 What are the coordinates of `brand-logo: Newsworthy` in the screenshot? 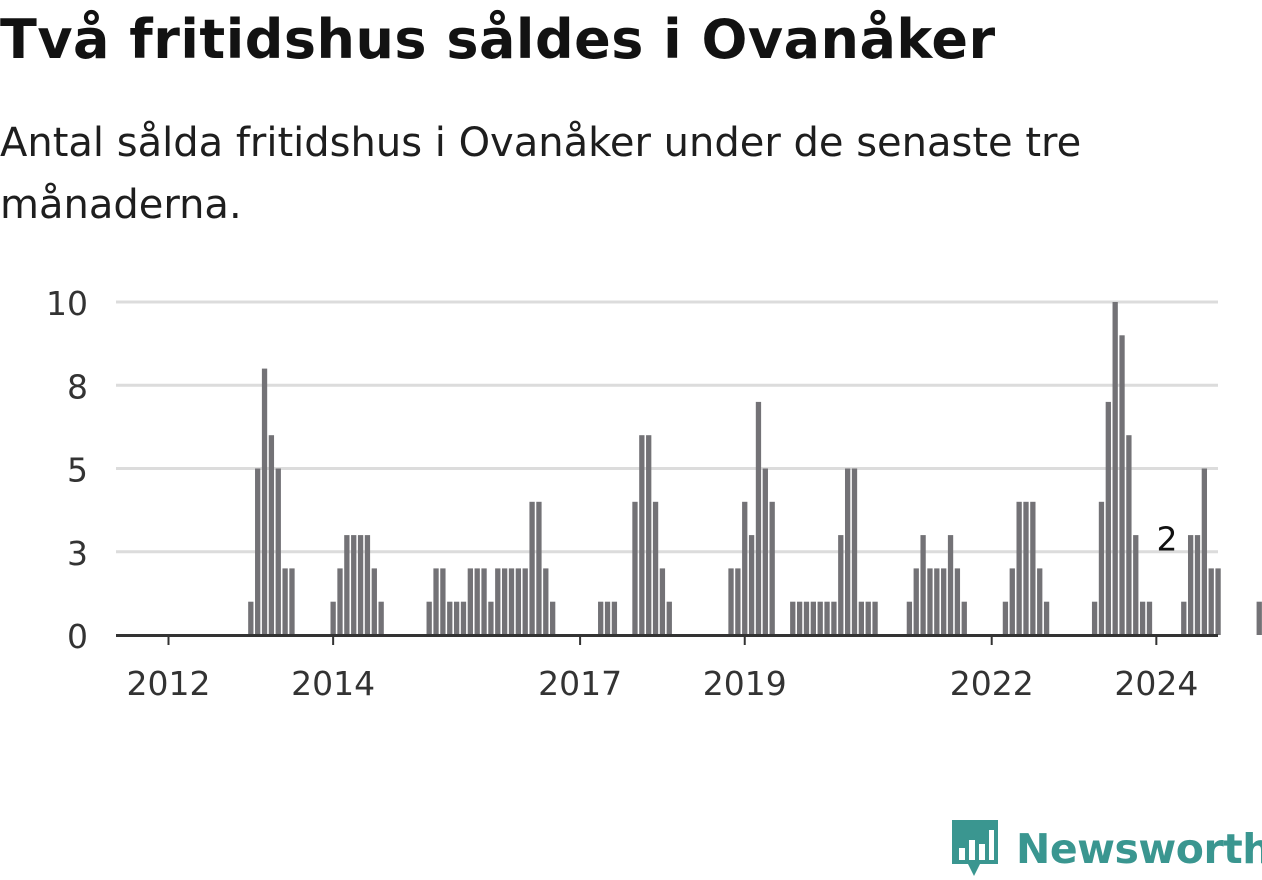 It's located at (1106, 849).